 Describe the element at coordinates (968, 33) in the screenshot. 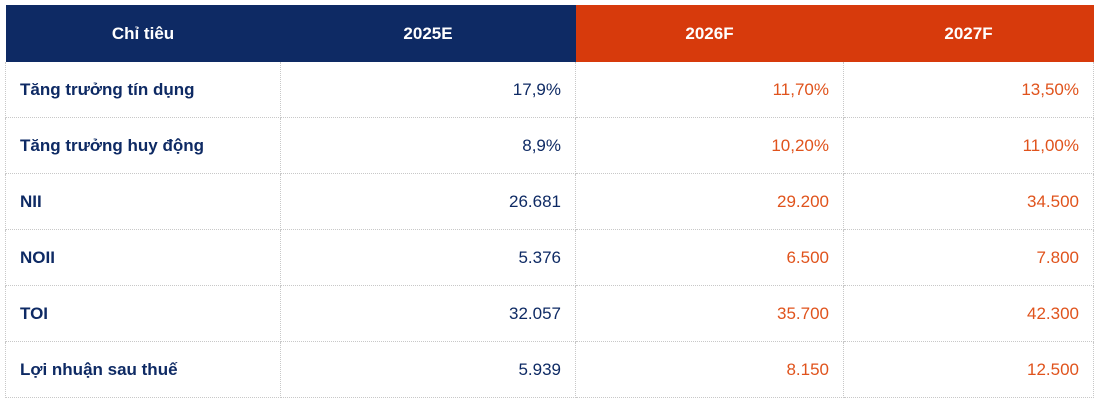

I see `header-2027f: 2027F` at that location.